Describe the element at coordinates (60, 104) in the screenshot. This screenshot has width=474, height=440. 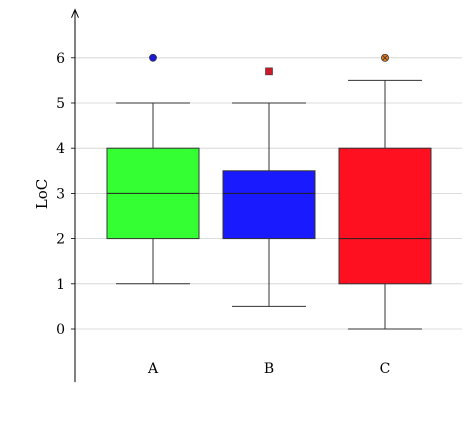
I see `y-tick-label-5: 5` at that location.